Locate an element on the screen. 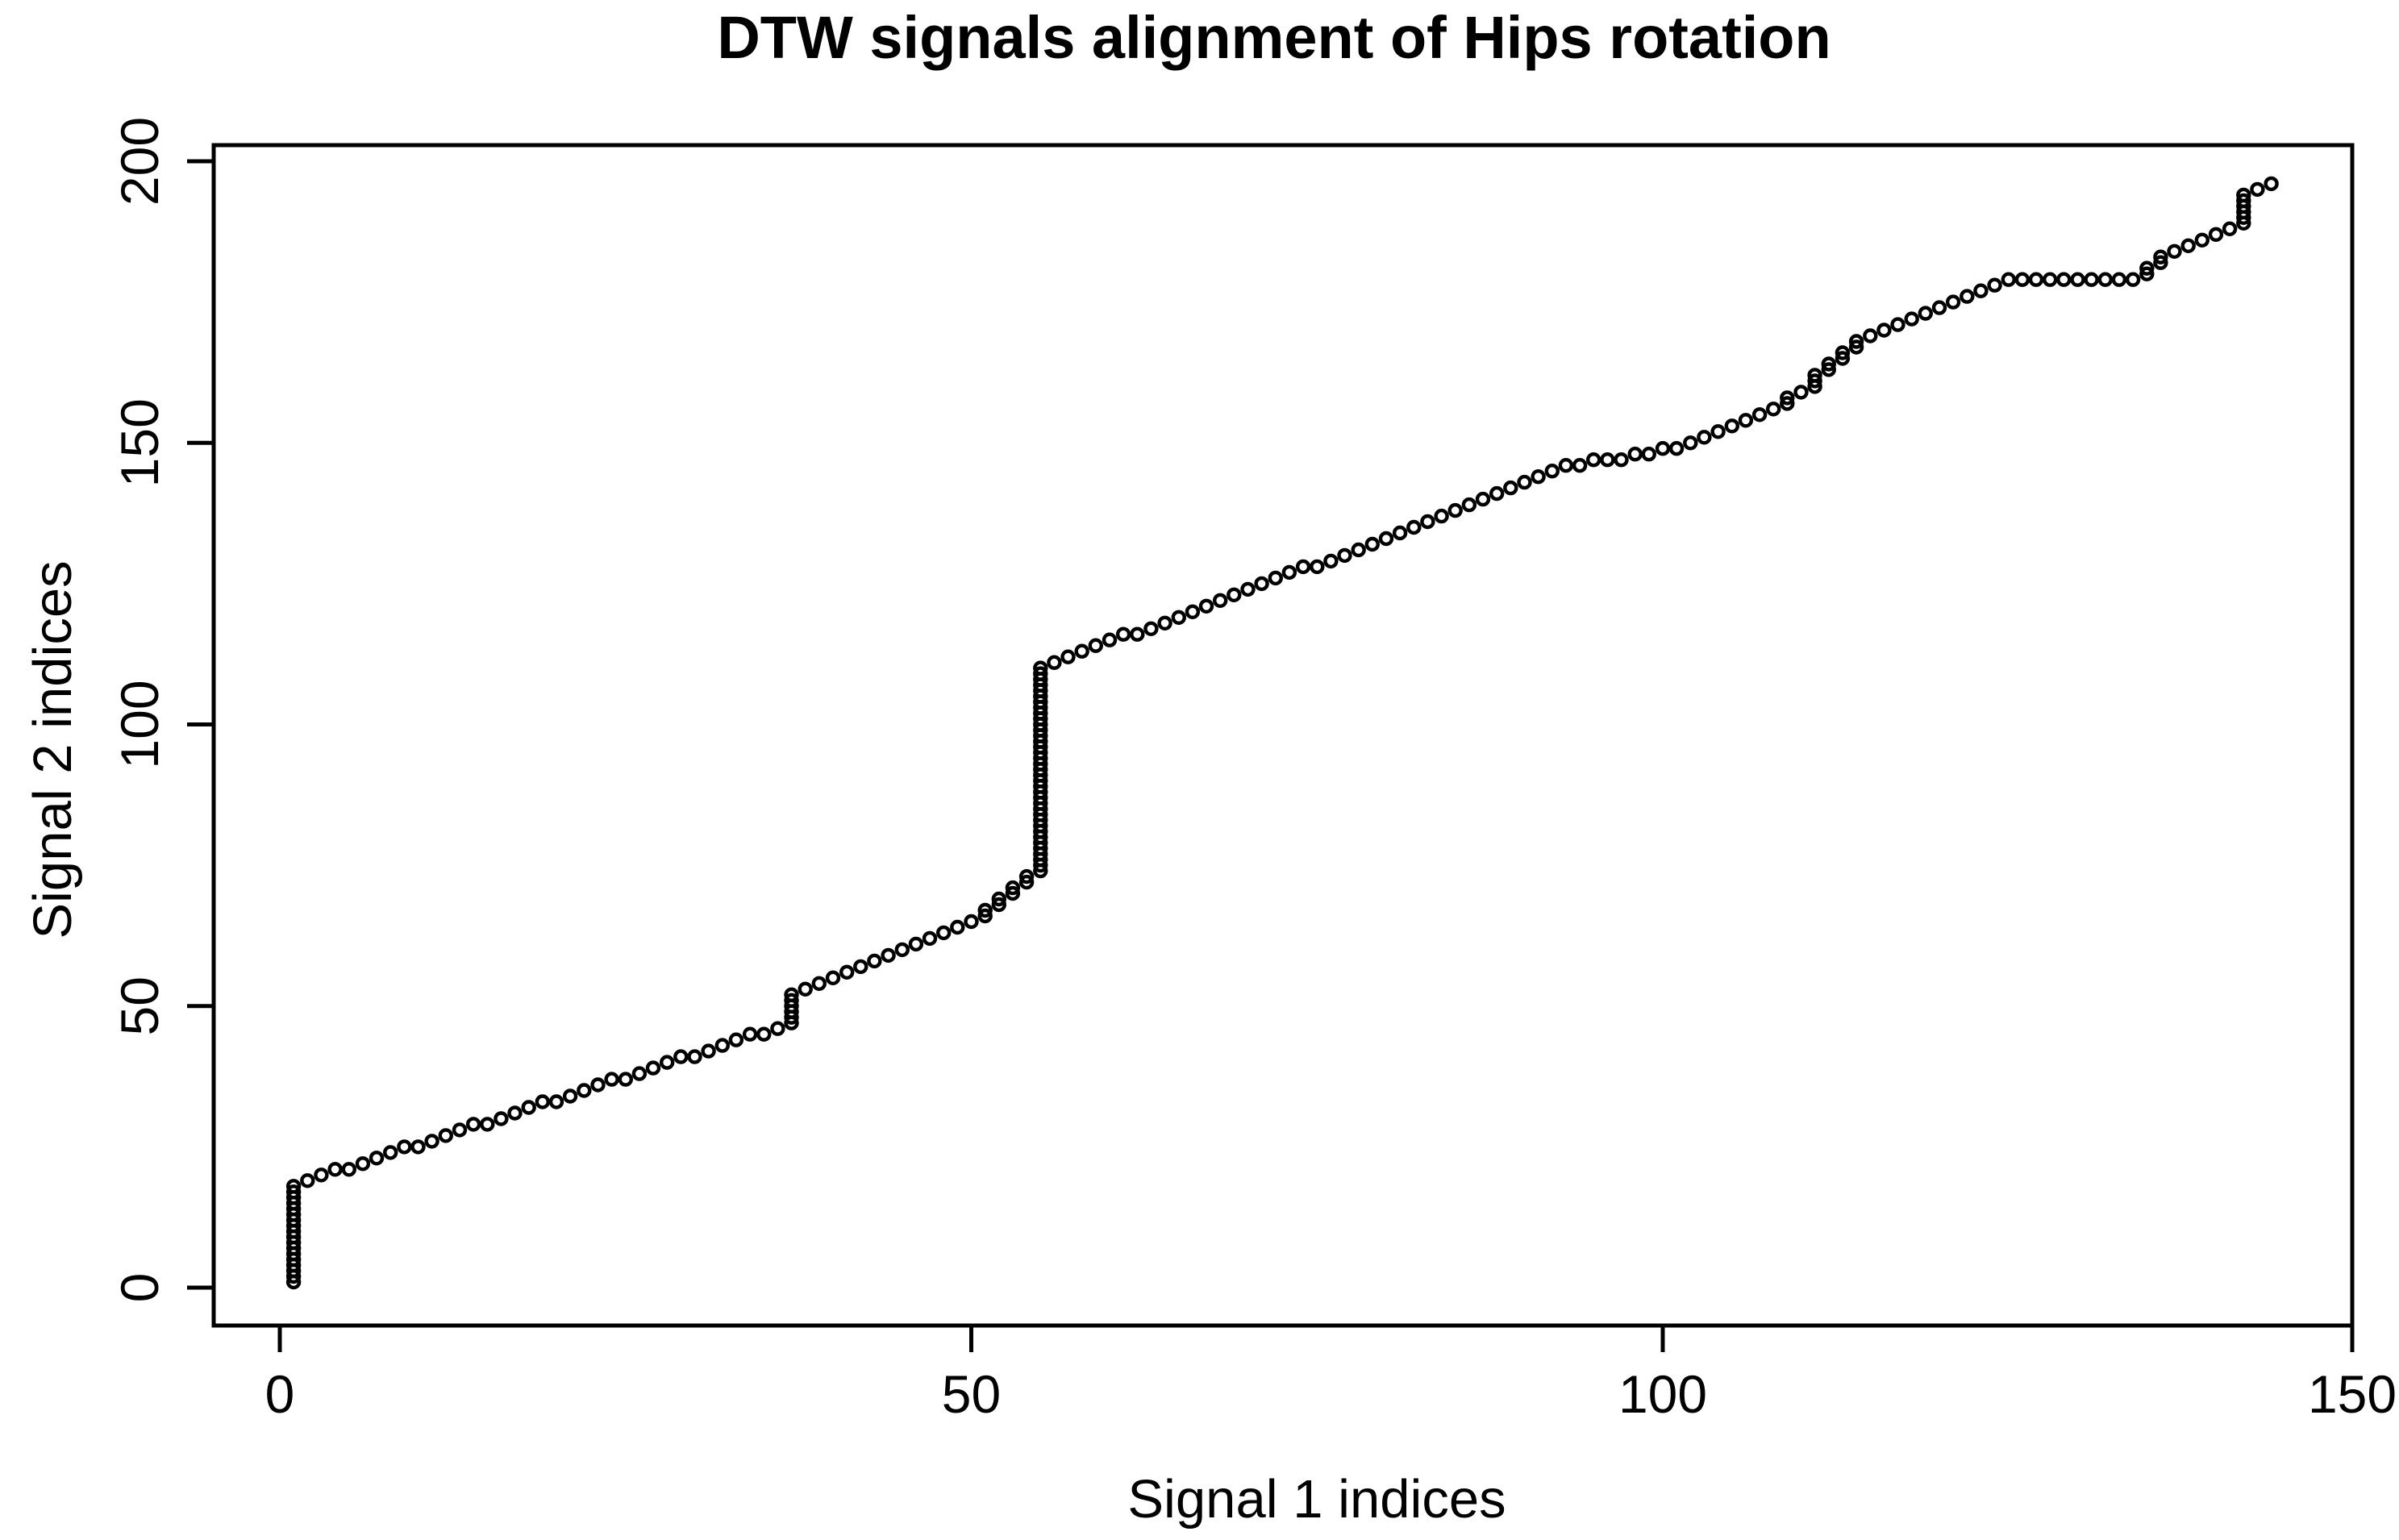 This screenshot has height=1540, width=2399. chart-title: DTW signals alignment of Hips rotation is located at coordinates (1273, 37).